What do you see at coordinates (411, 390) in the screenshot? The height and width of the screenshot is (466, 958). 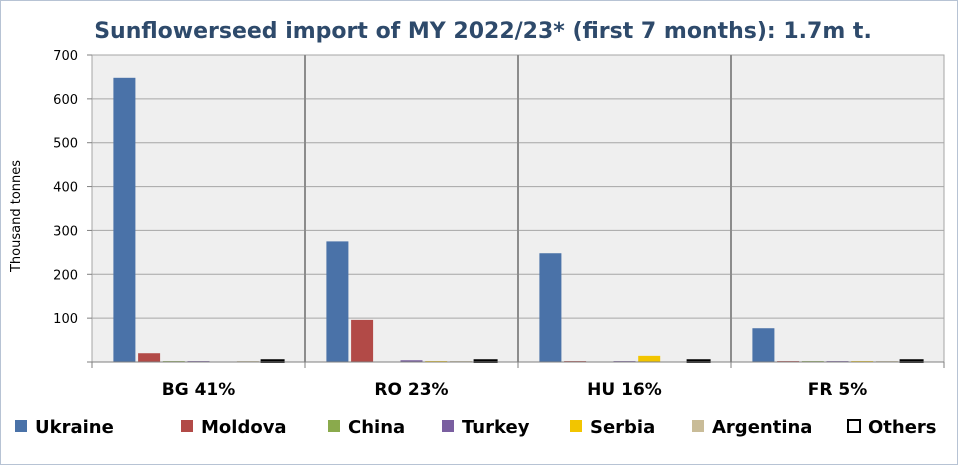 I see `x-category-label: RO 23%` at bounding box center [411, 390].